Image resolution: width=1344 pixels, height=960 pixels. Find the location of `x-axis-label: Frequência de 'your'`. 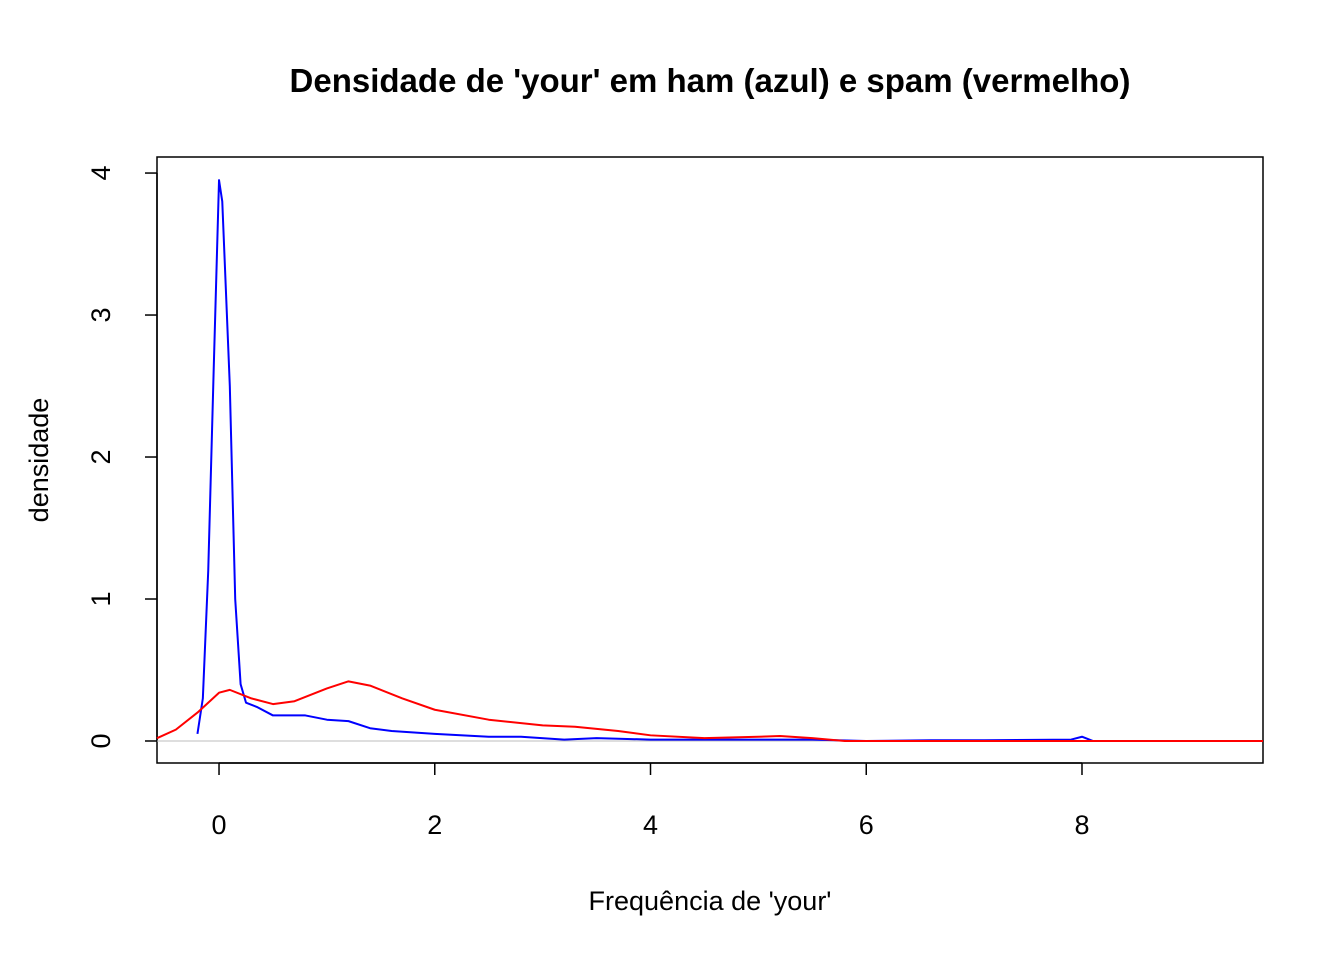

x-axis-label: Frequência de 'your' is located at coordinates (710, 901).